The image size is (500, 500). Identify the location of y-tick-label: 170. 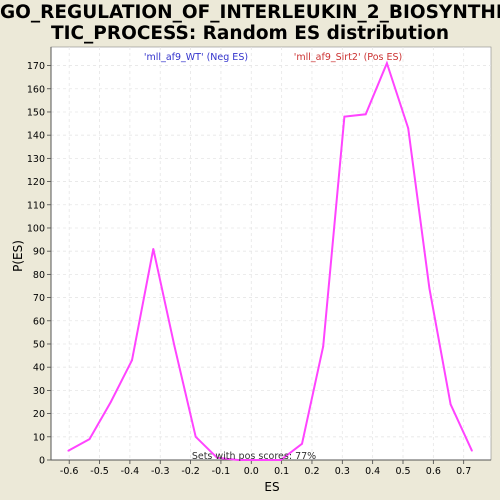
(36, 66).